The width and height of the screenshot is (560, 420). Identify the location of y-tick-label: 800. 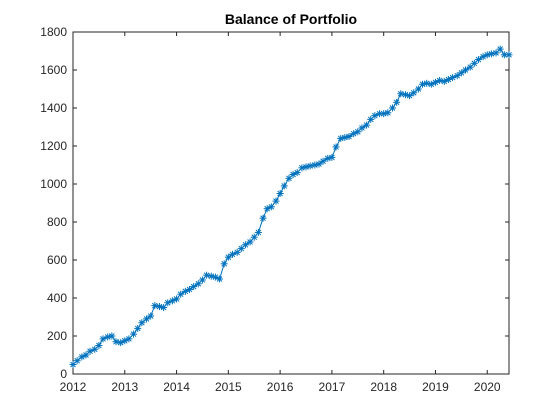
(57, 222).